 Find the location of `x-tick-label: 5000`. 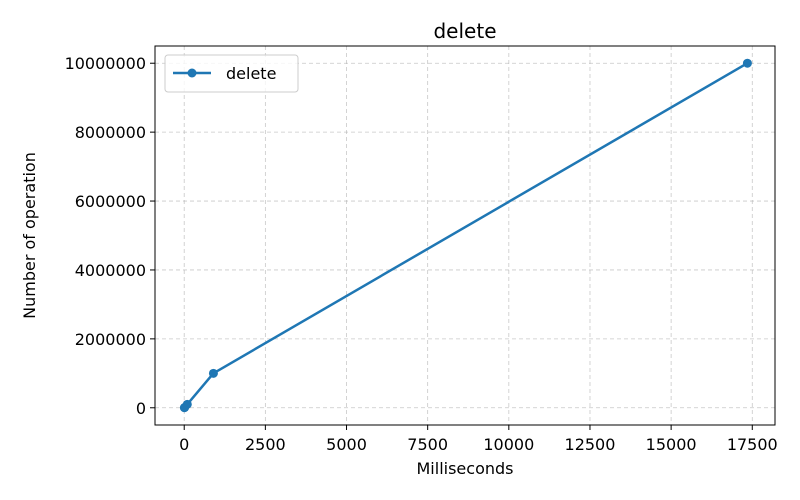

x-tick-label: 5000 is located at coordinates (346, 444).